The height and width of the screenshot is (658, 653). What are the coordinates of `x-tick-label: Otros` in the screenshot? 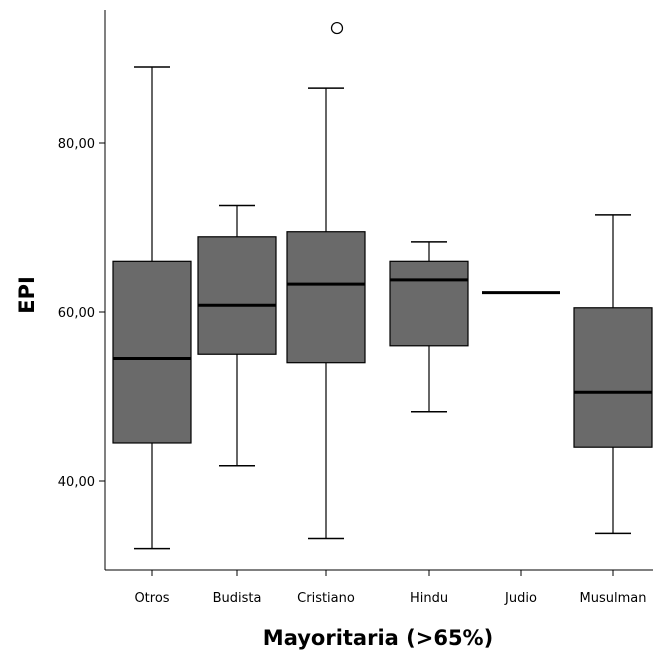 It's located at (151, 598).